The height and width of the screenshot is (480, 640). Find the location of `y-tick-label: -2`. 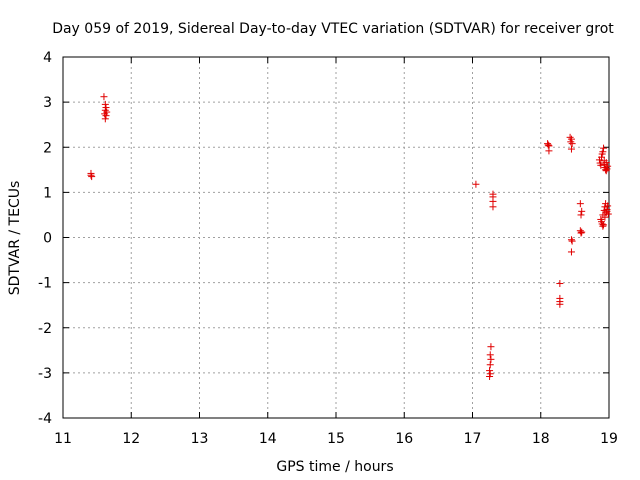

y-tick-label: -2 is located at coordinates (45, 329).